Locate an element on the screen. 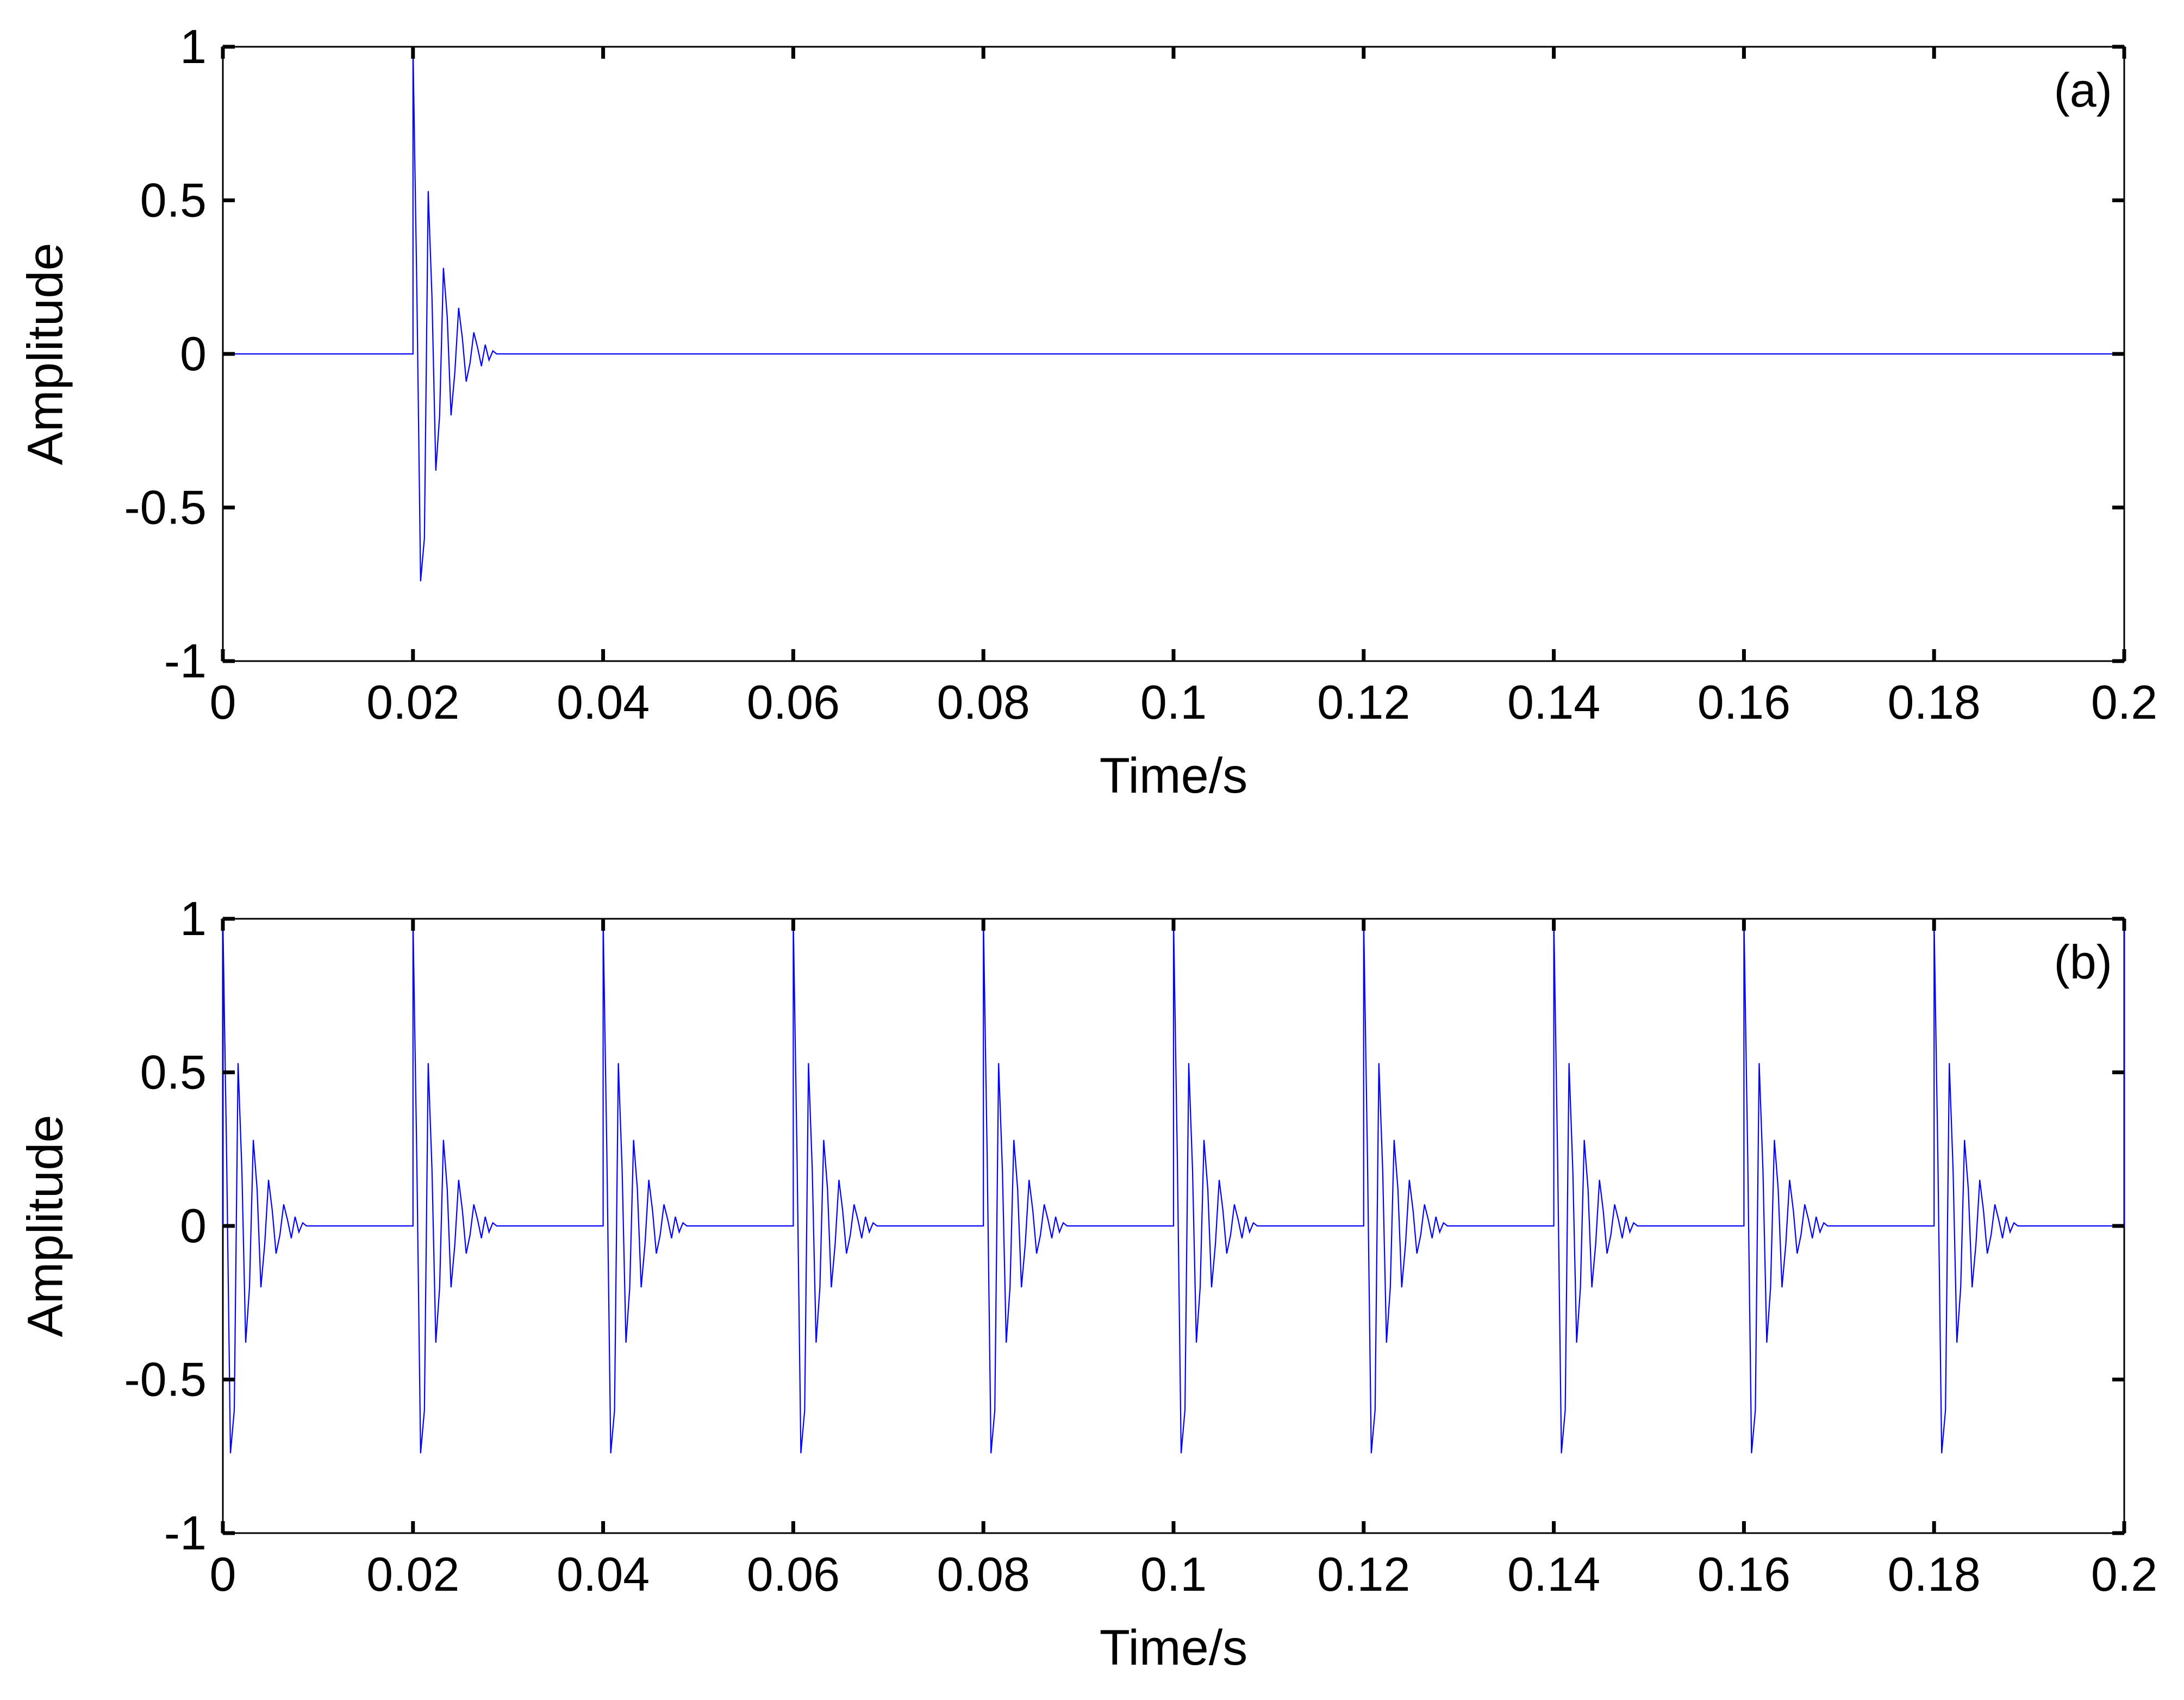  panel-b-xtick-label: 0 is located at coordinates (223, 1574).